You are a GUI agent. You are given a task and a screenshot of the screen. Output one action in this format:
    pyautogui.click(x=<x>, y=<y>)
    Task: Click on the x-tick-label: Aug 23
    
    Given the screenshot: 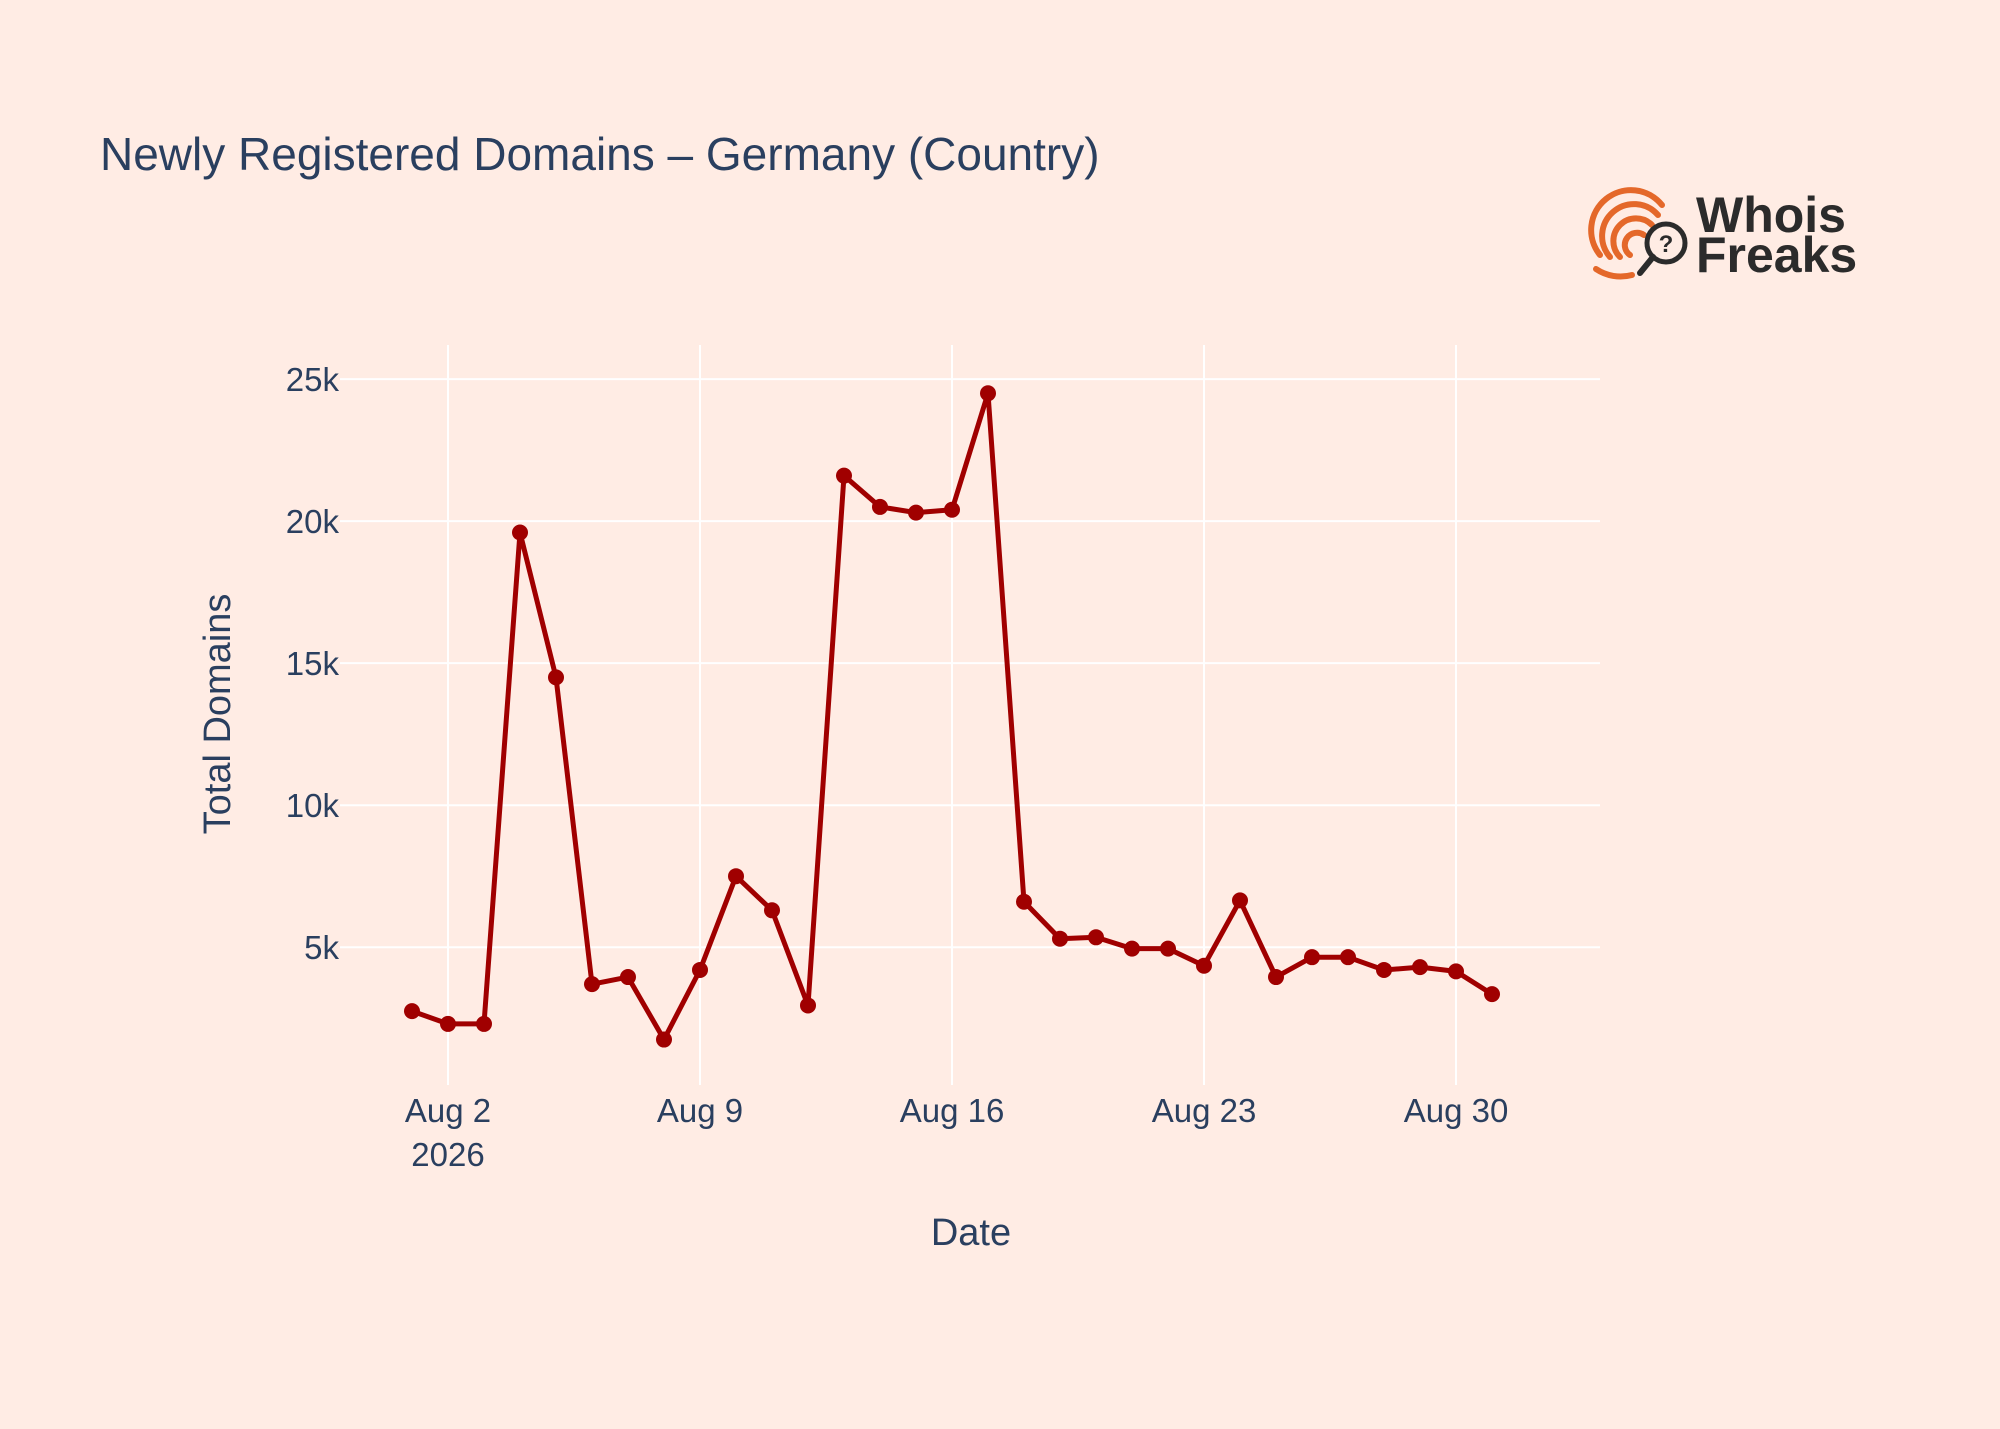 What is the action you would take?
    pyautogui.click(x=1204, y=1110)
    